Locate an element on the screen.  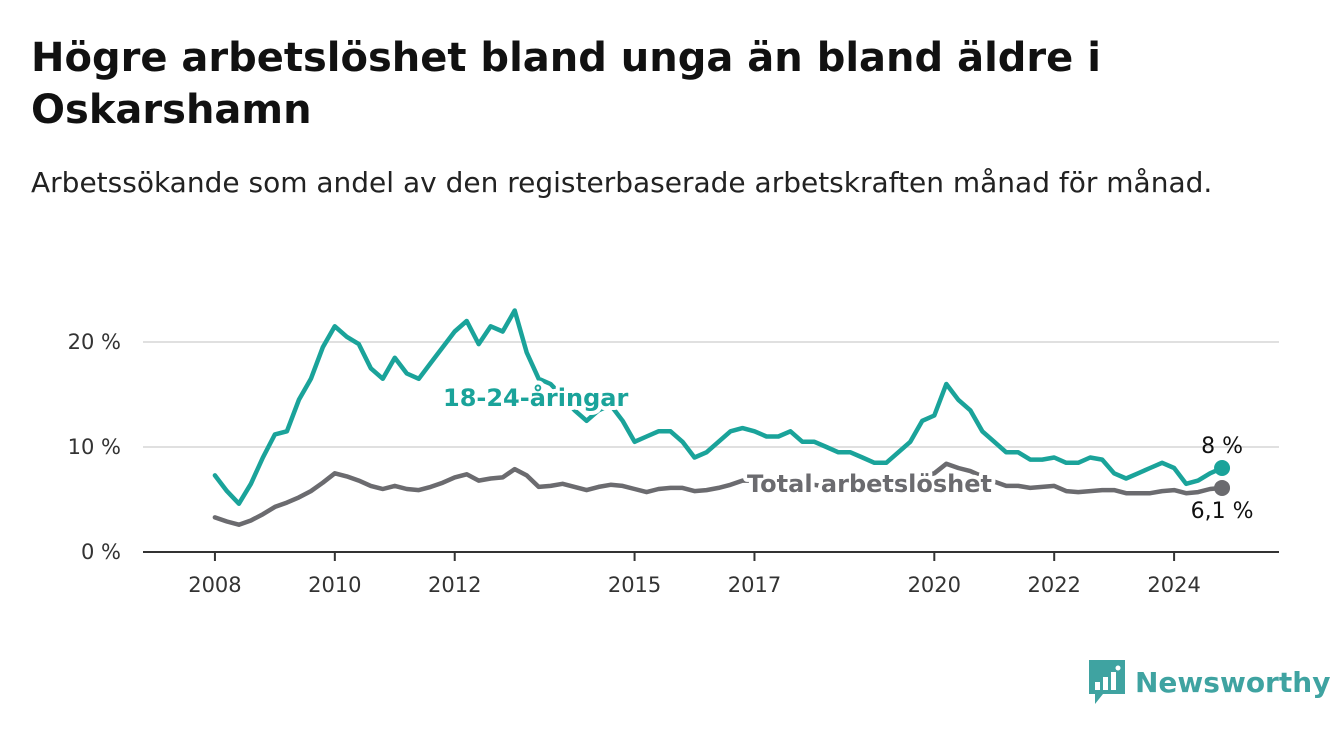
end-value-label-youth: 8 % is located at coordinates (1222, 446).